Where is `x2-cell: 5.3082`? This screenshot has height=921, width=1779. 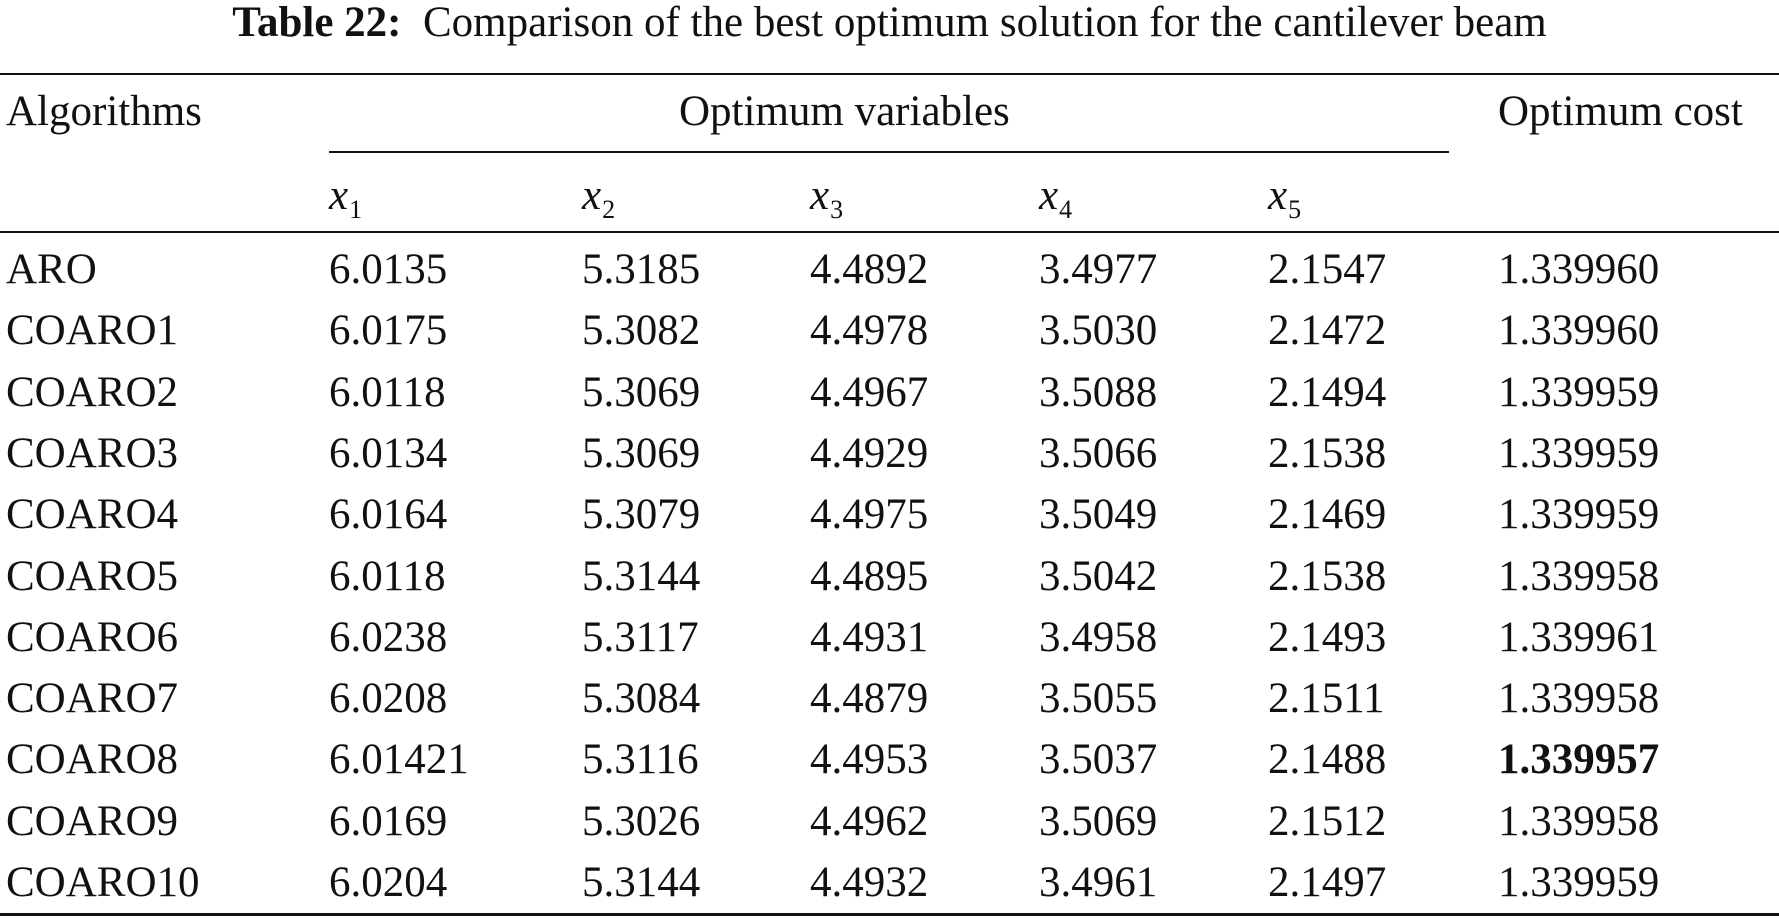 x2-cell: 5.3082 is located at coordinates (641, 330).